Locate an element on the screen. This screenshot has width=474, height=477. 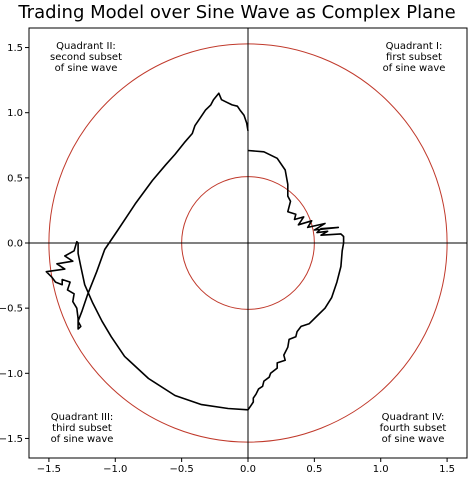
quadrant-label-line: third subset is located at coordinates (82, 428).